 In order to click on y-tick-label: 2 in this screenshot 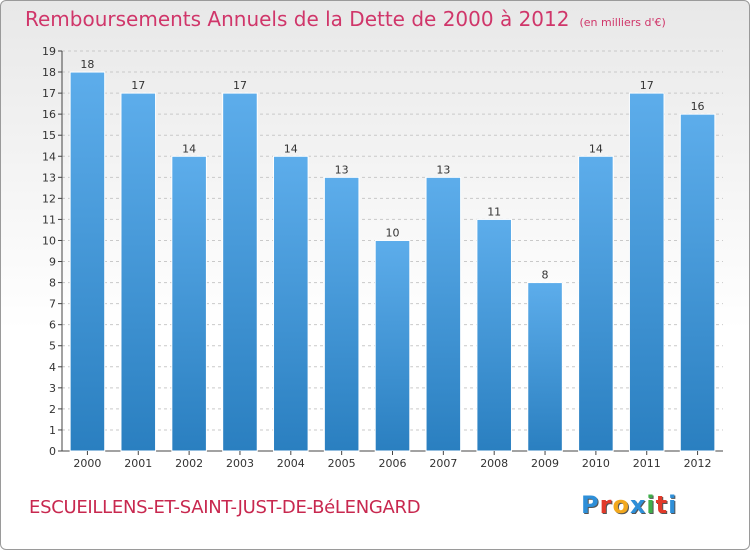, I will do `click(52, 409)`.